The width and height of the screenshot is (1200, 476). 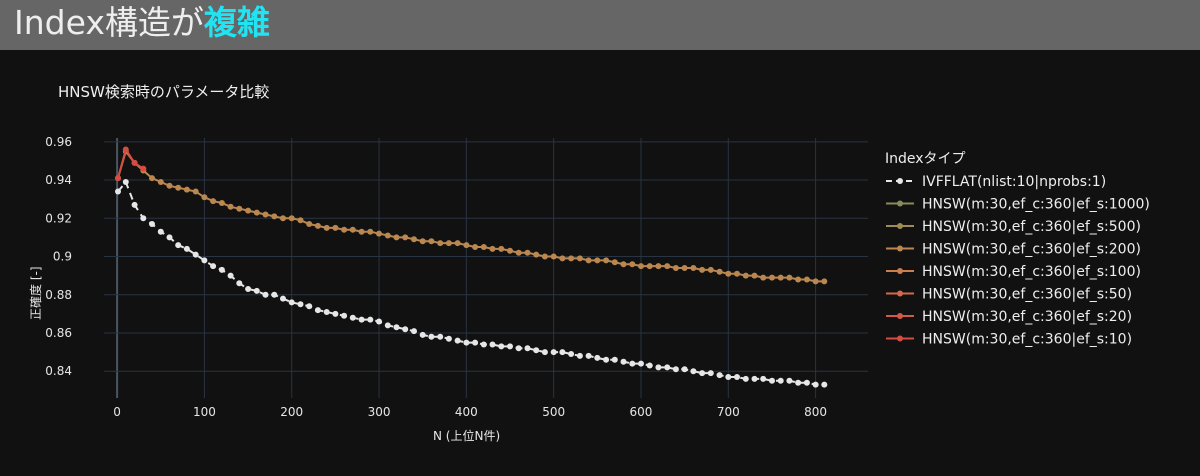 I want to click on y-tick-label: 0.9, so click(x=62, y=257).